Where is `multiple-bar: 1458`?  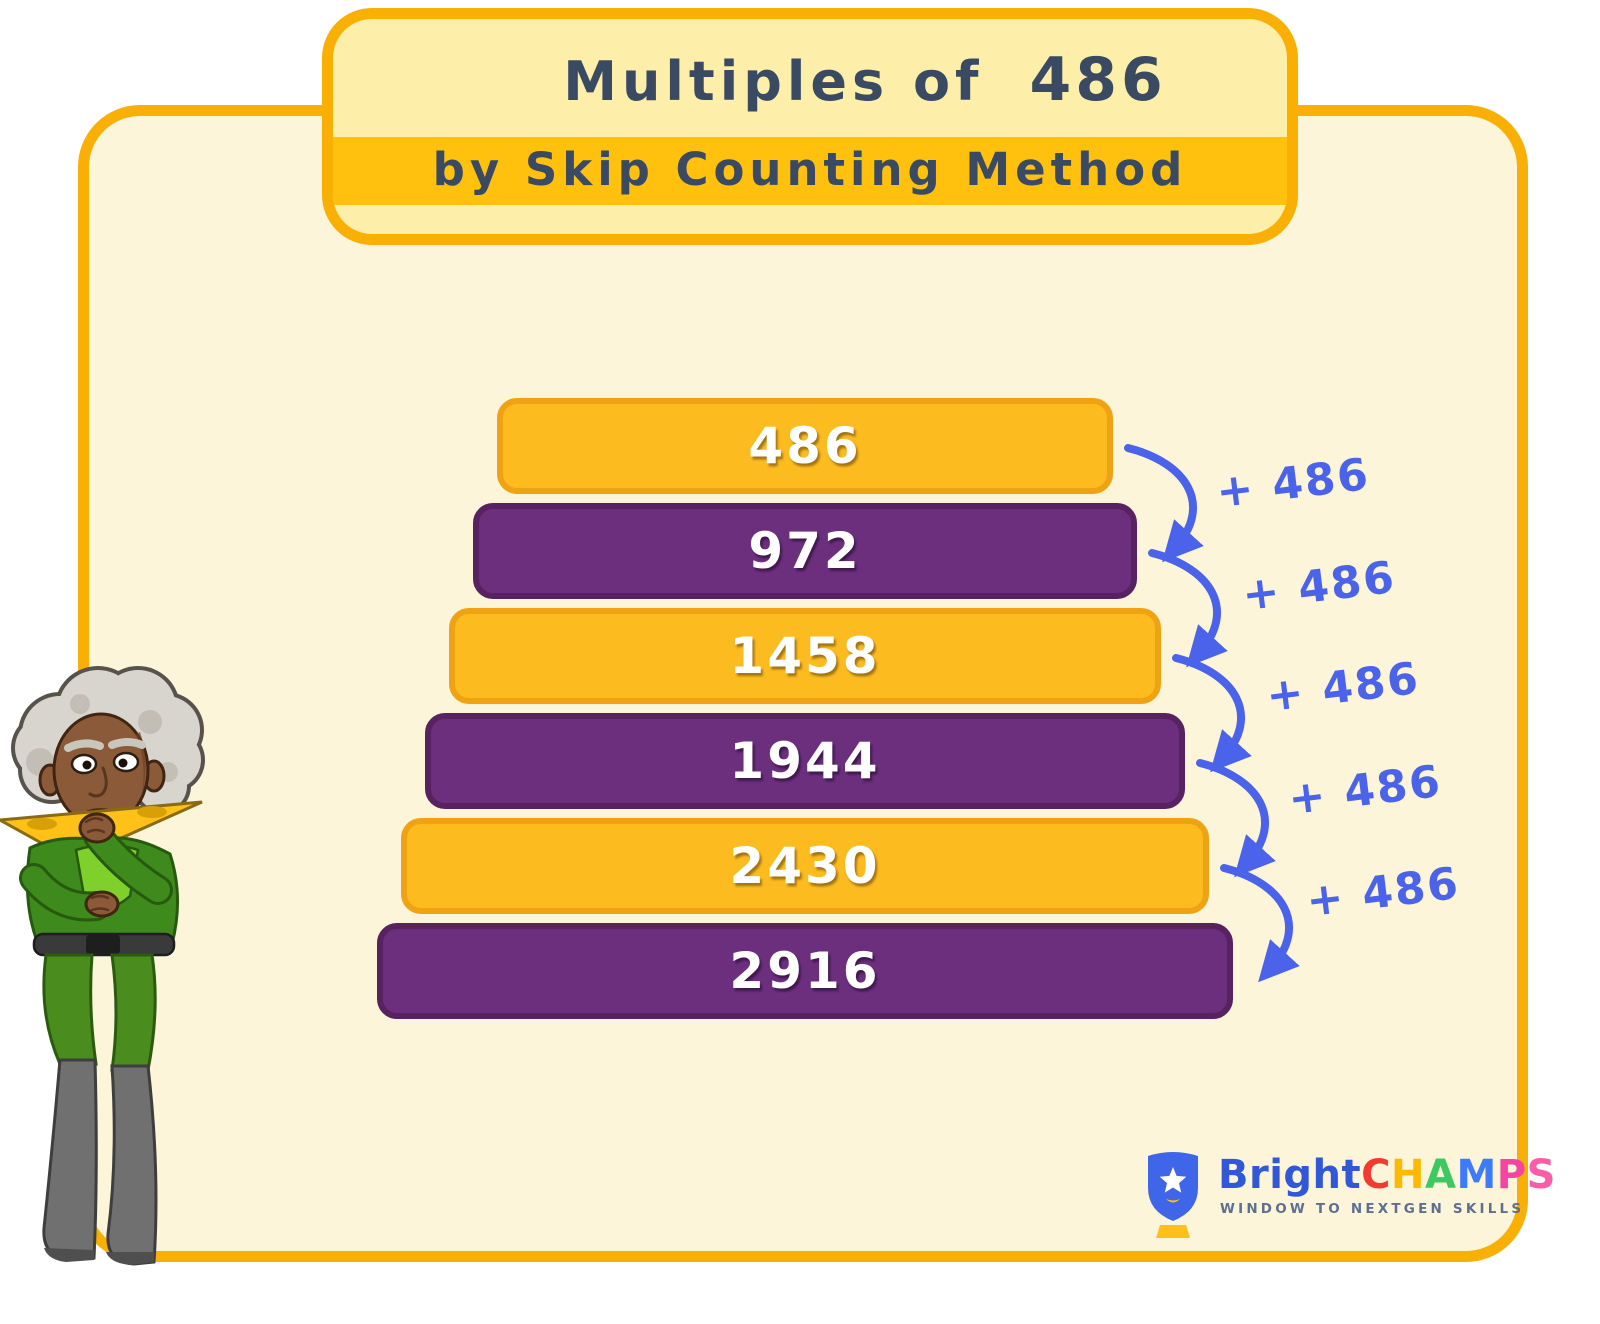
multiple-bar: 1458 is located at coordinates (805, 656).